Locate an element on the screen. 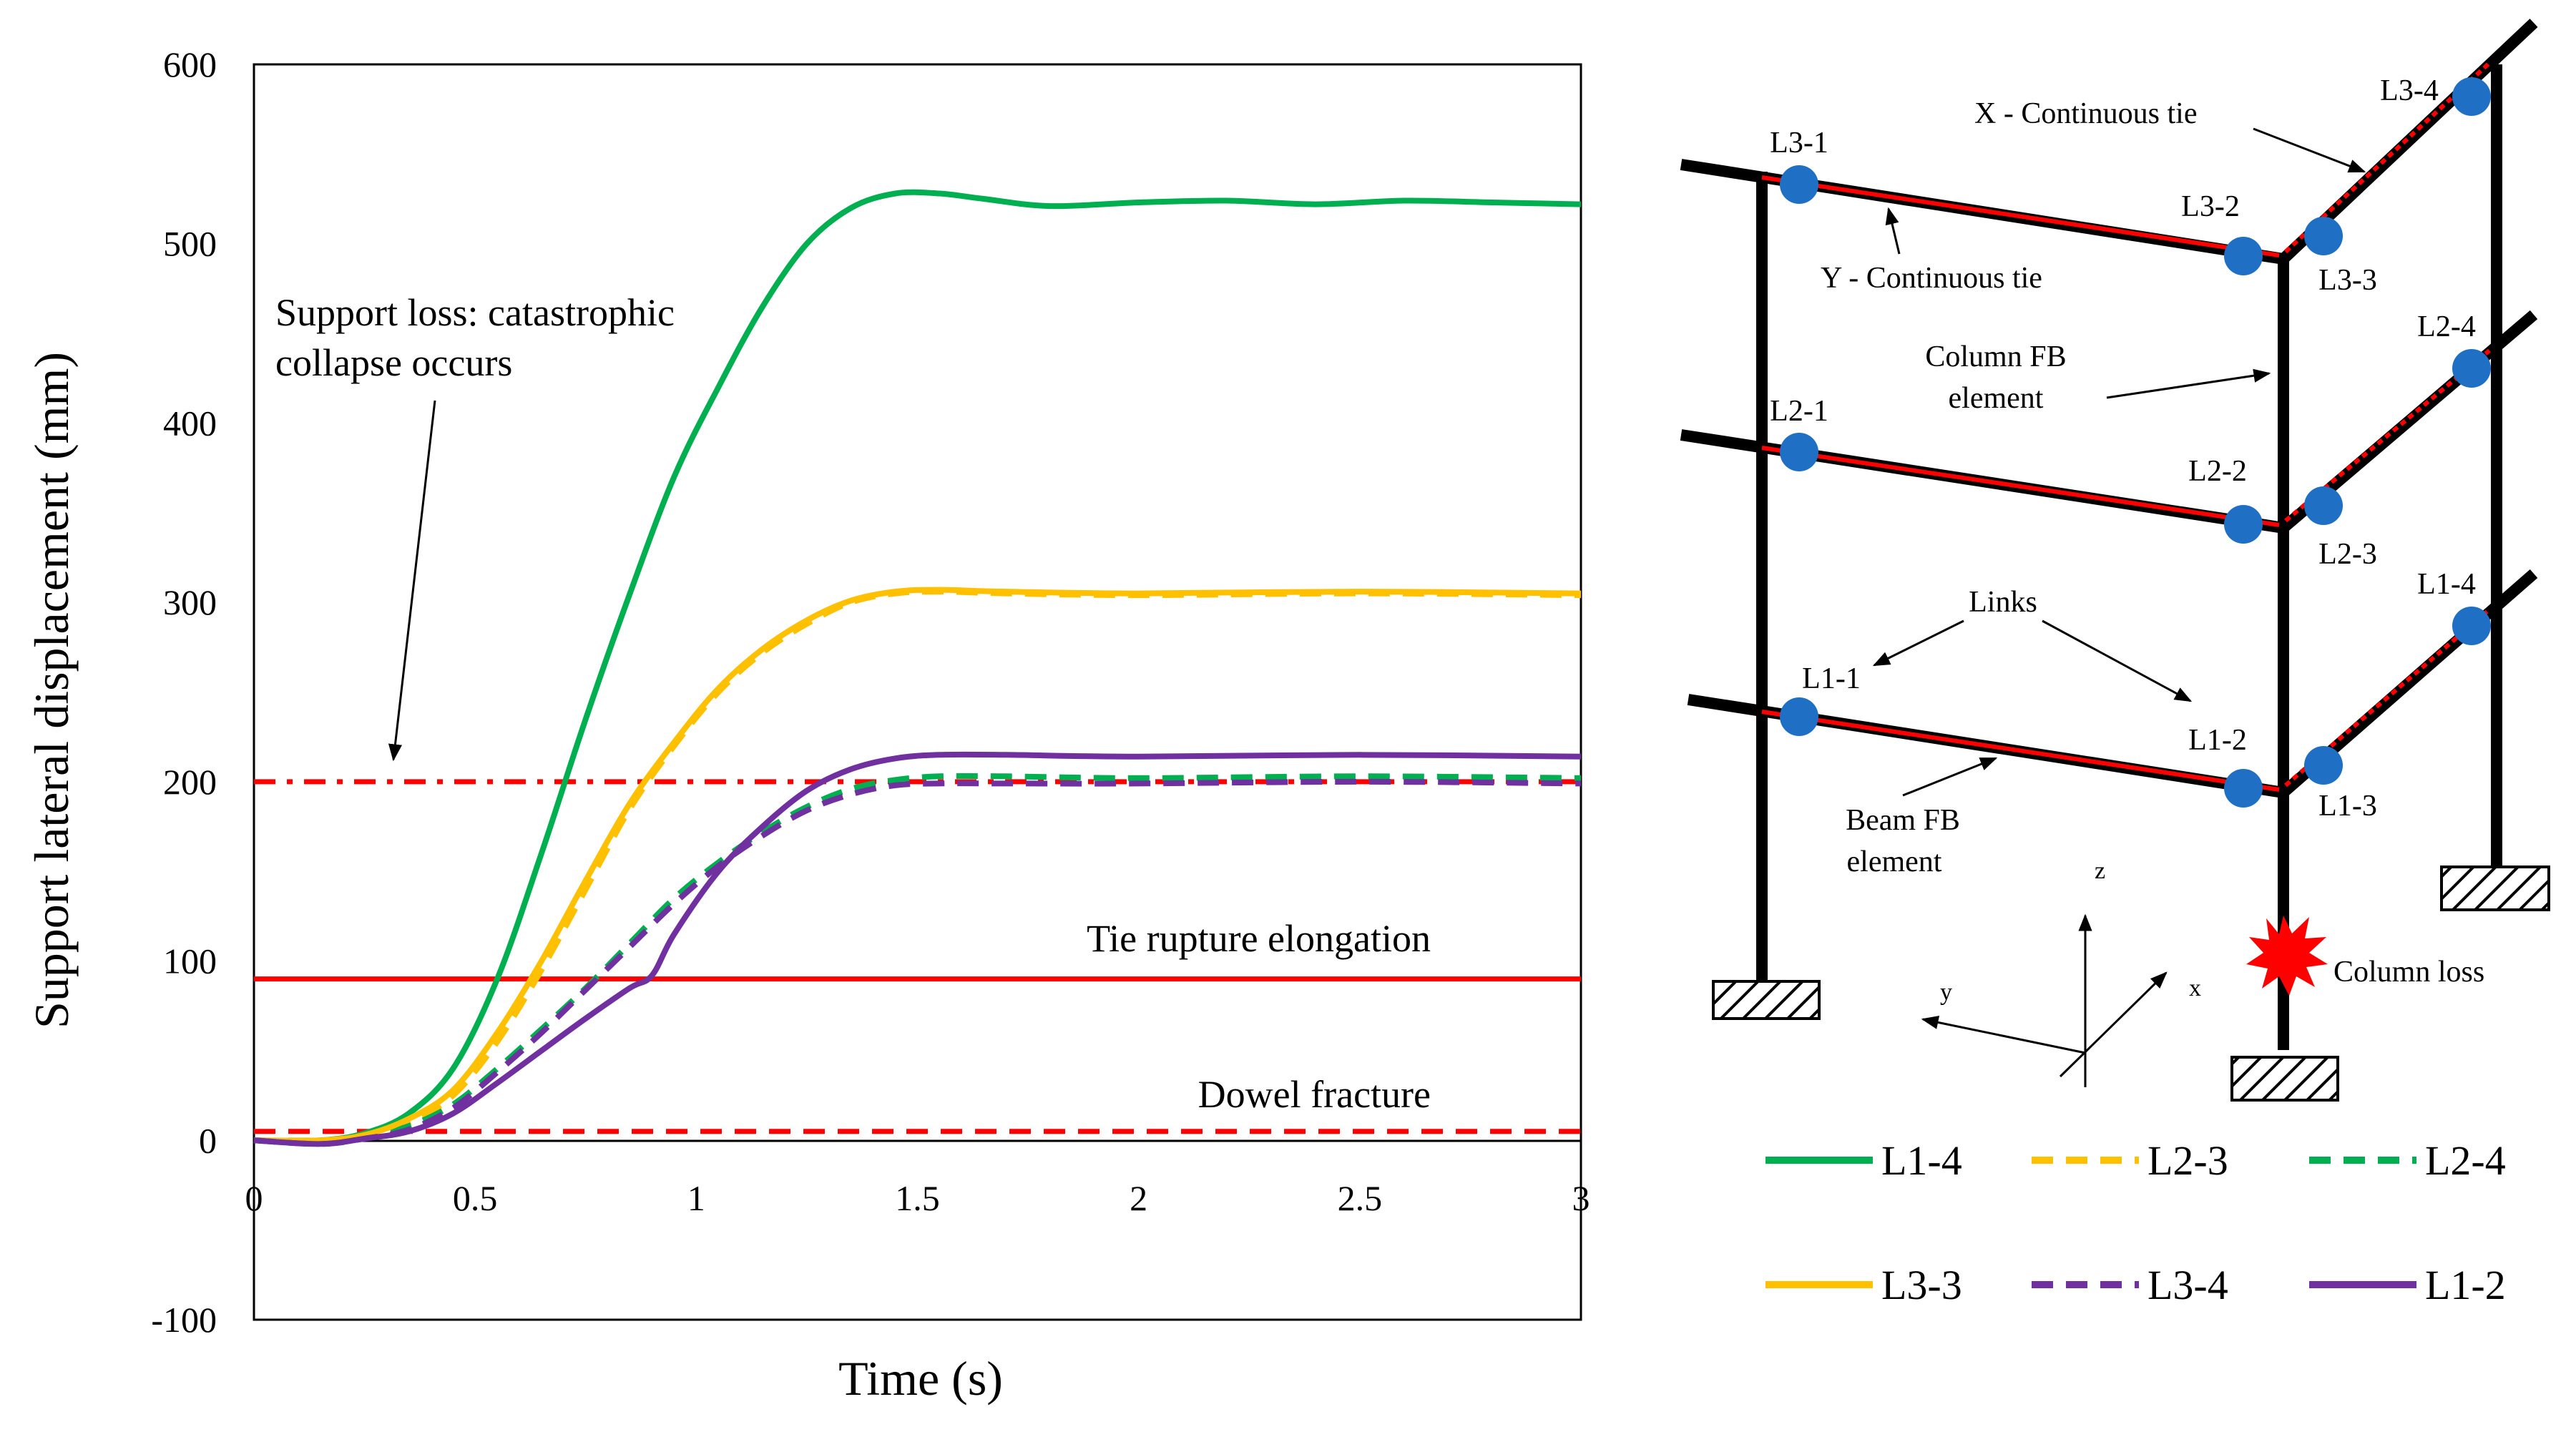  x-tick-label: 1 is located at coordinates (696, 1198).